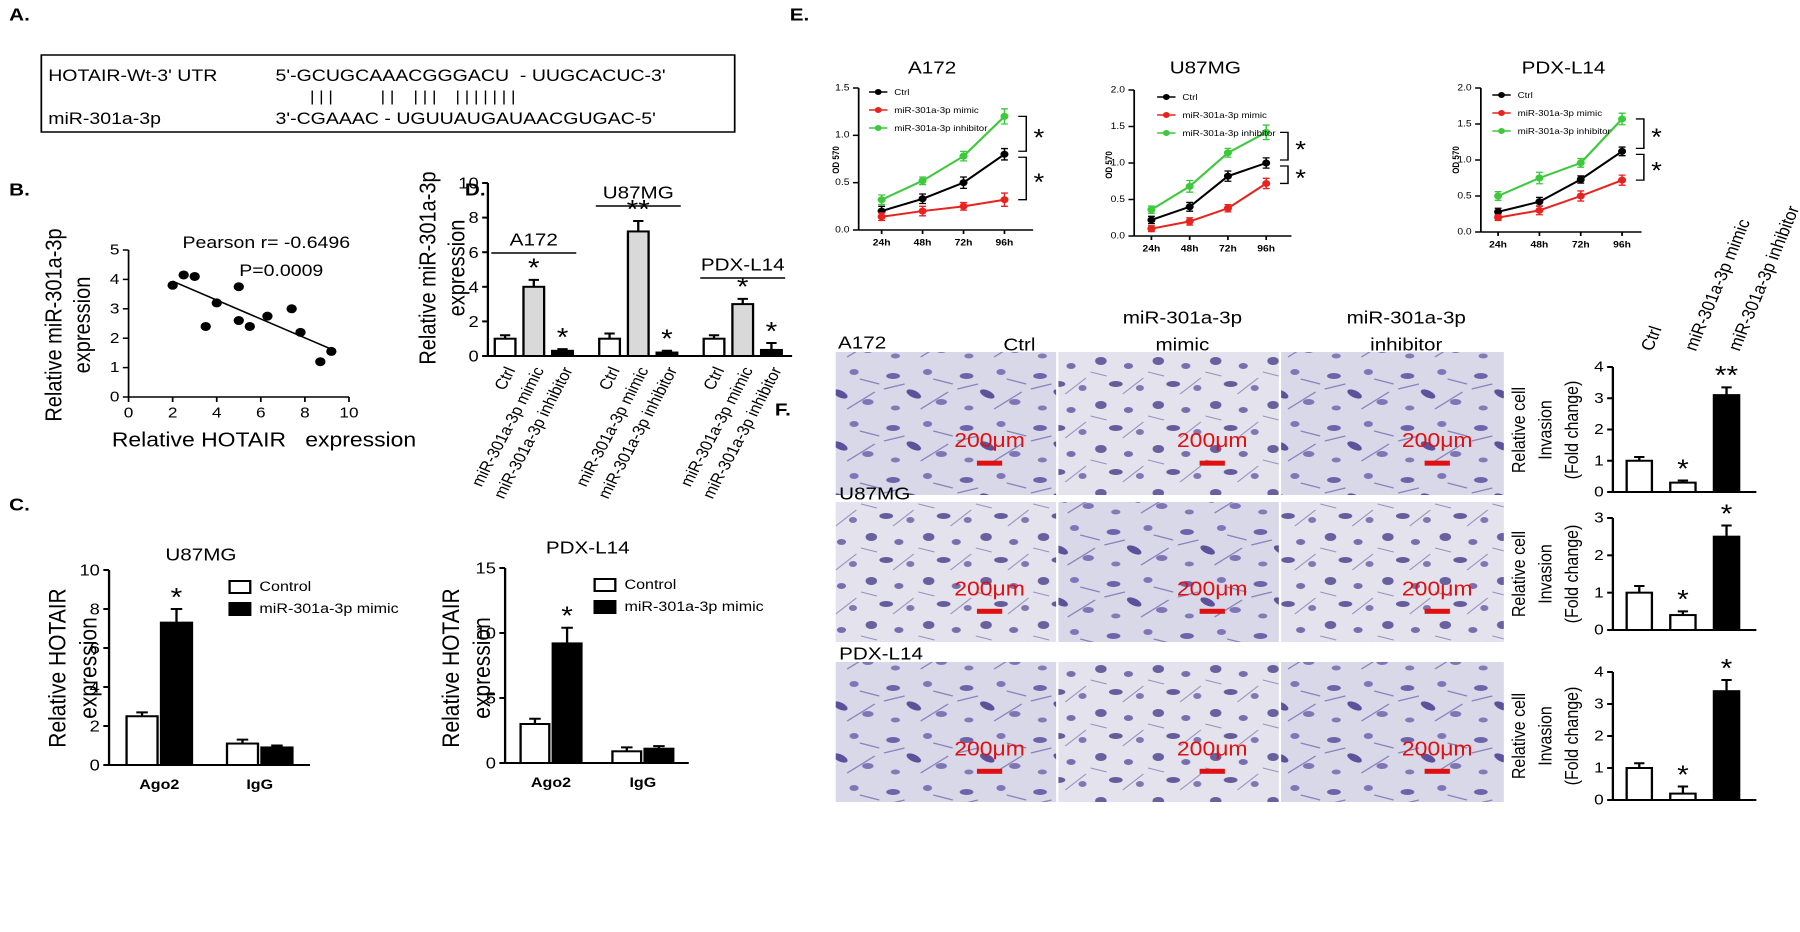 Image resolution: width=1800 pixels, height=932 pixels. I want to click on micrograph, so click(1392, 572).